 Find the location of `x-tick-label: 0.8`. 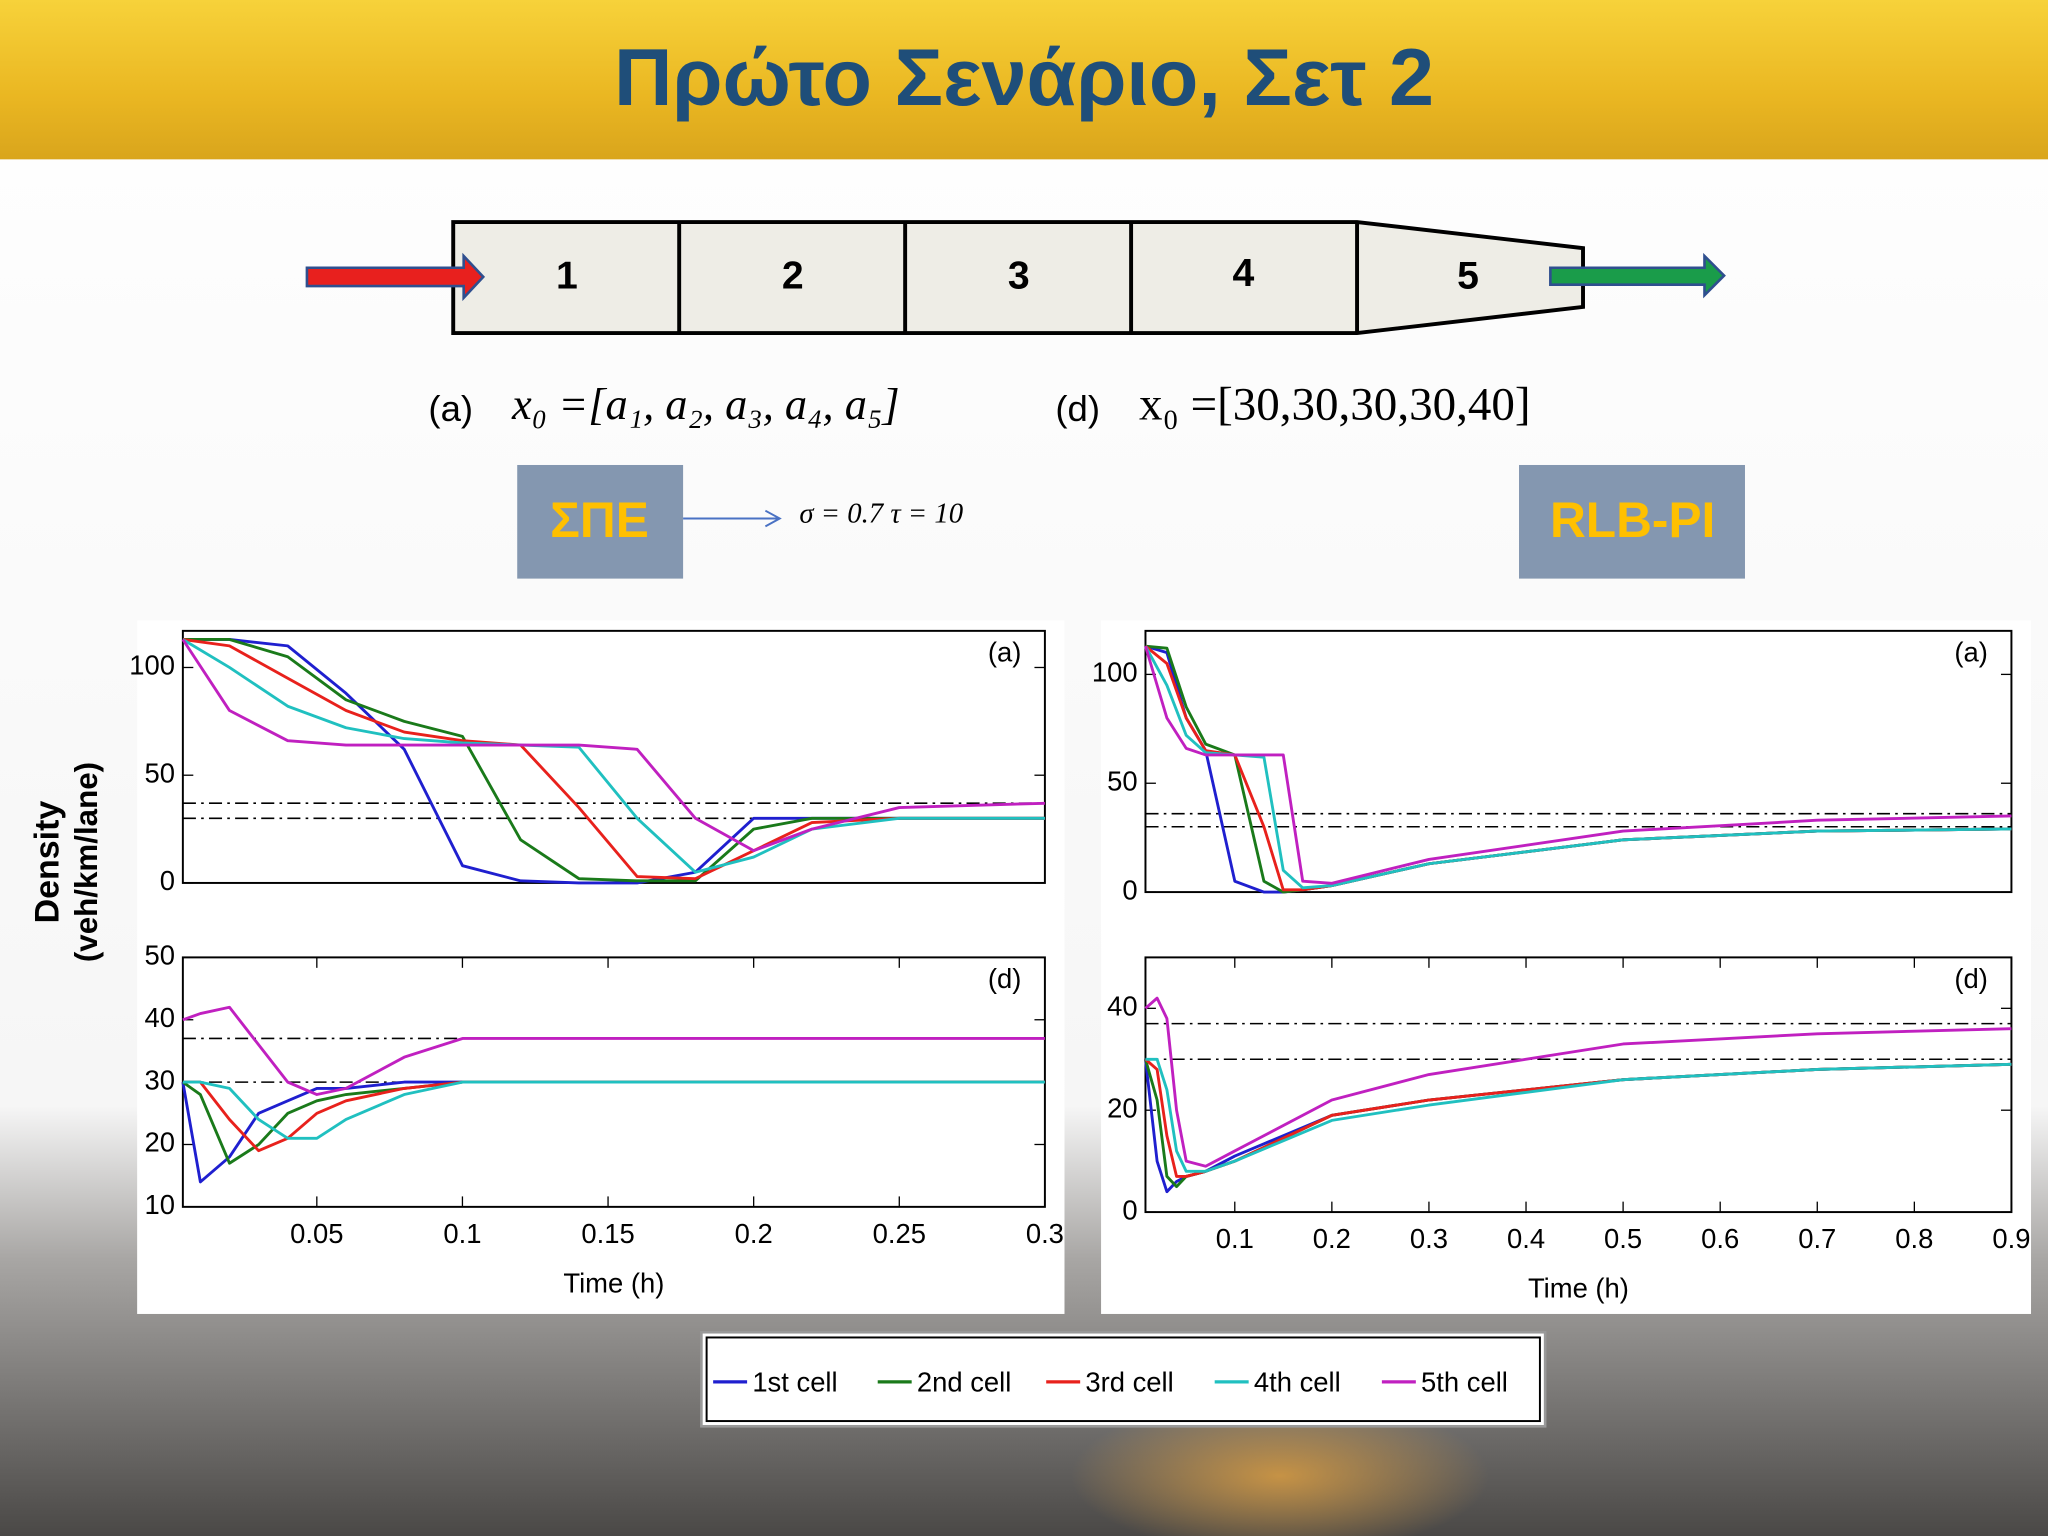

x-tick-label: 0.8 is located at coordinates (1914, 1238).